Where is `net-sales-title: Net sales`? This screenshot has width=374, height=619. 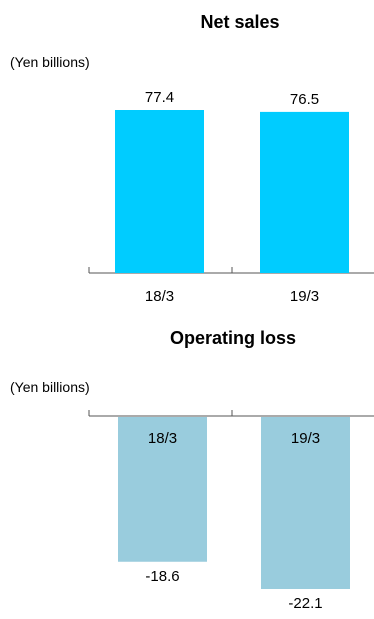 net-sales-title: Net sales is located at coordinates (239, 22).